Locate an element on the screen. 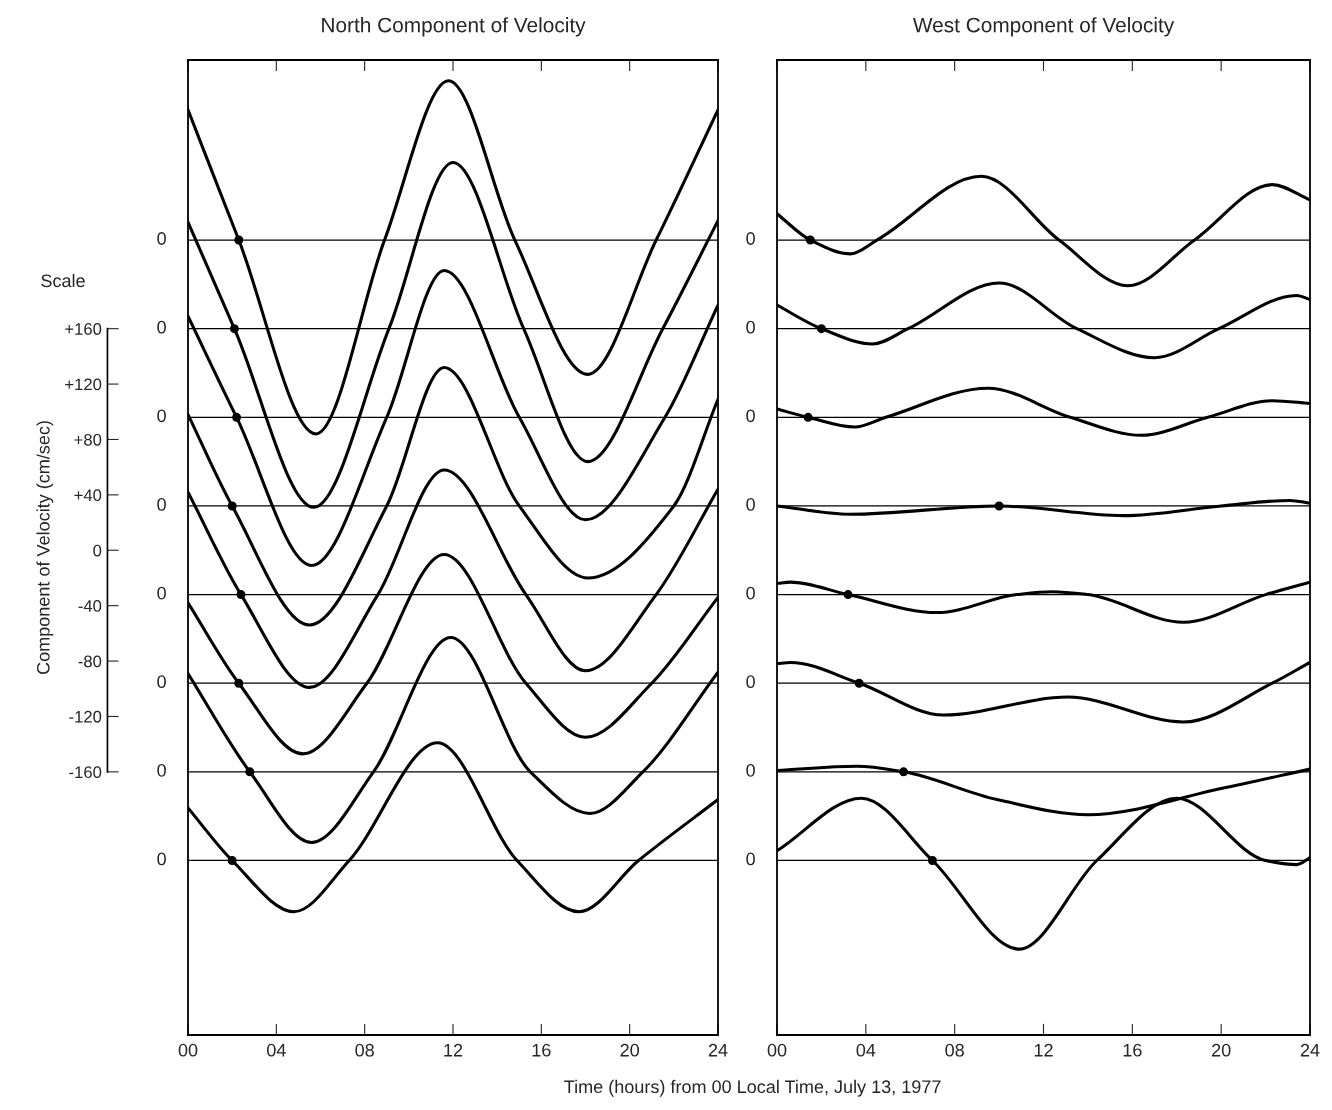 This screenshot has height=1110, width=1332. y-tick-label: 0 is located at coordinates (97, 550).